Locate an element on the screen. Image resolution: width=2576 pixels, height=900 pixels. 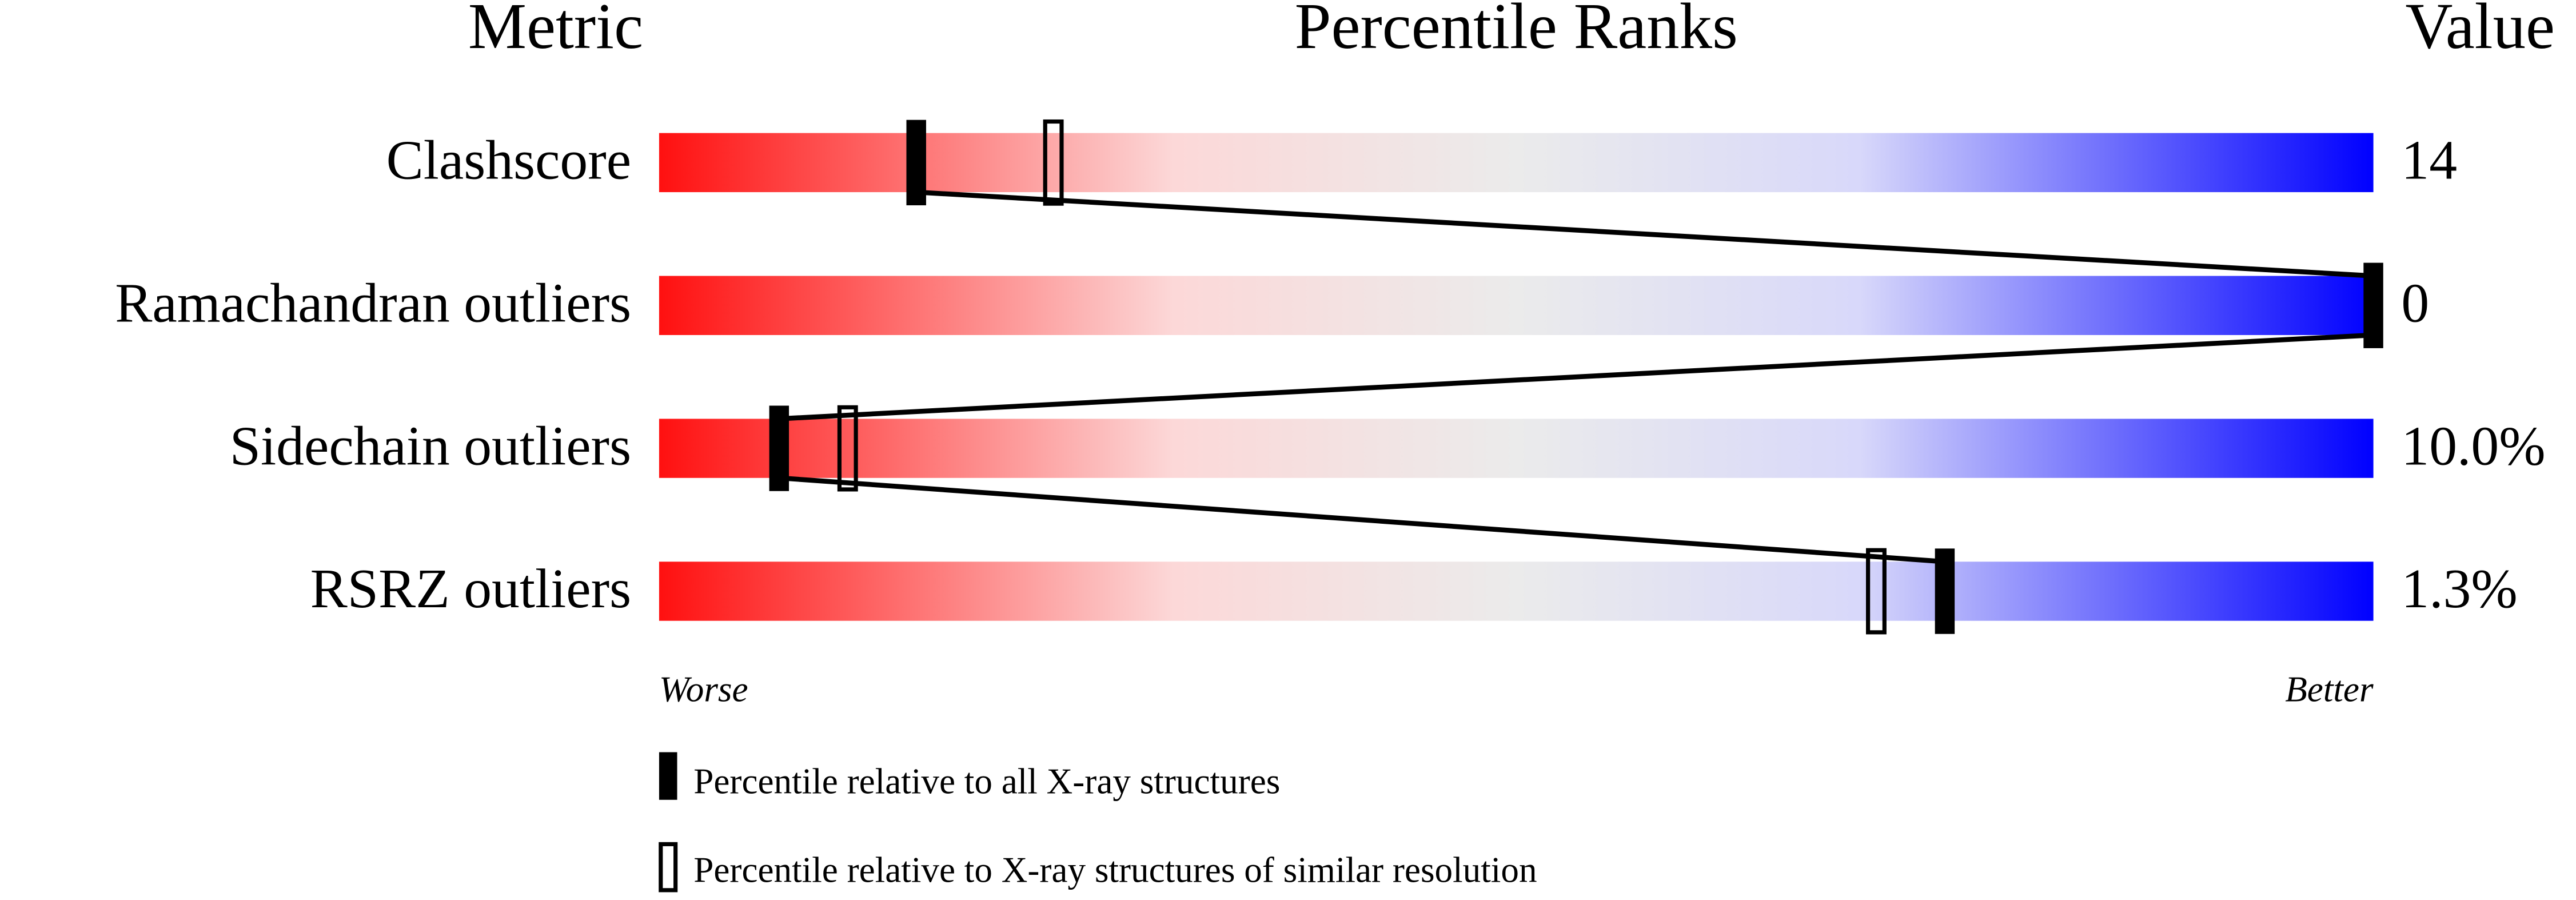
metric-value: 14 is located at coordinates (2429, 161).